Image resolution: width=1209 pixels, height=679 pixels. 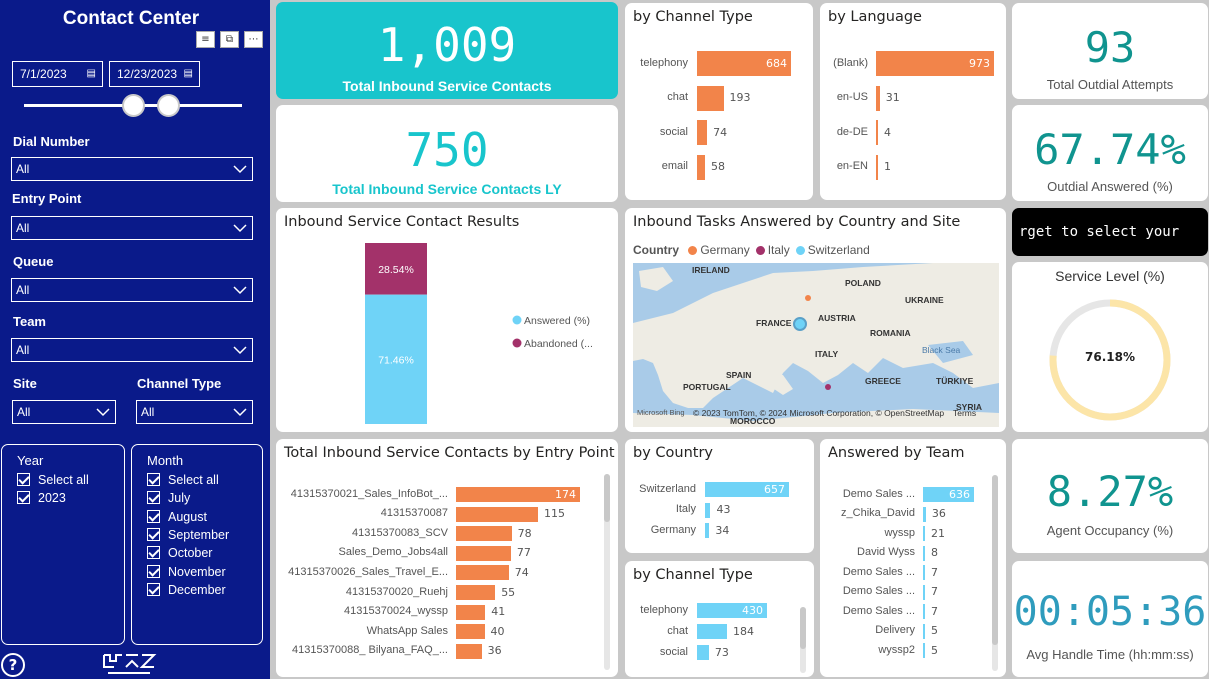 I want to click on slicer-option: 2023, so click(x=41, y=498).